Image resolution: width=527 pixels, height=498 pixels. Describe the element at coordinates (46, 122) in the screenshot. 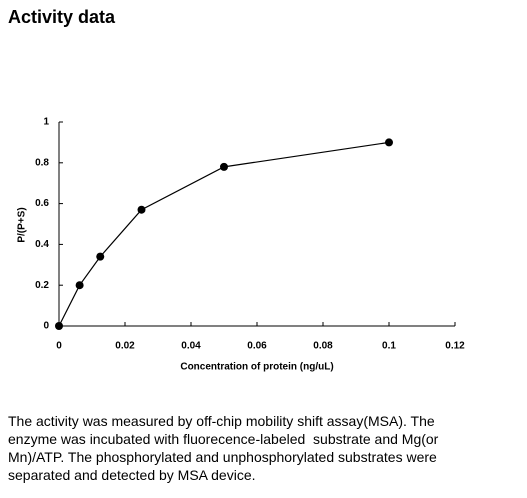

I see `y-tick-label: 1` at that location.